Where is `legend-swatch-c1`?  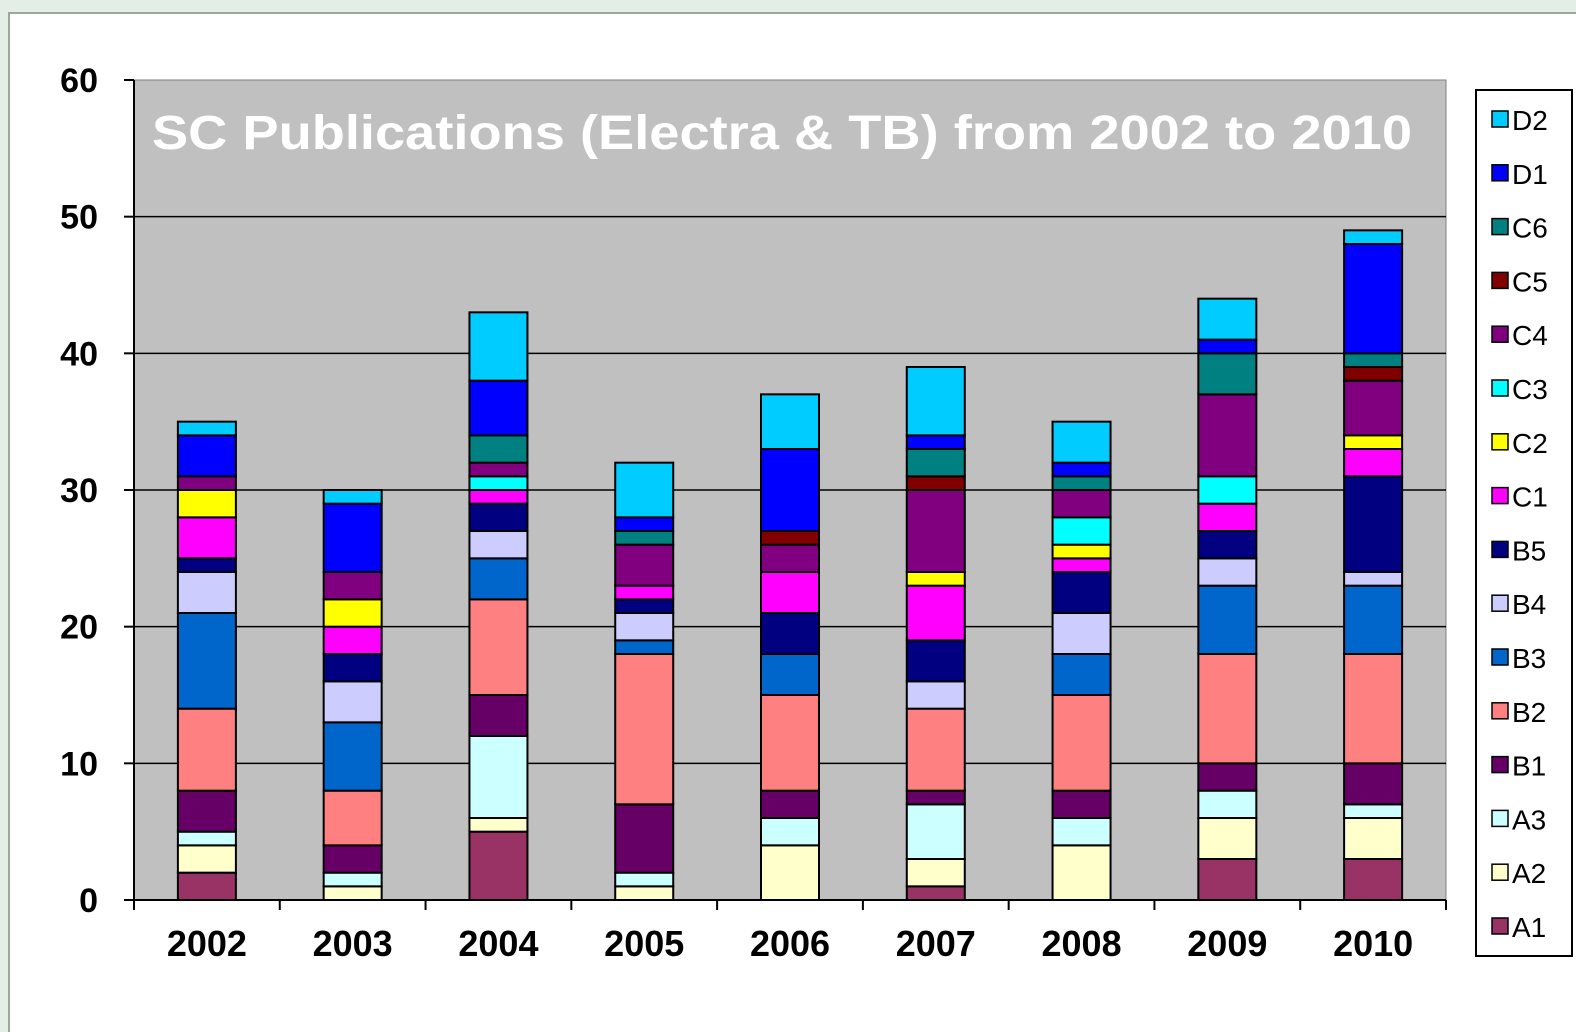 legend-swatch-c1 is located at coordinates (1500, 495).